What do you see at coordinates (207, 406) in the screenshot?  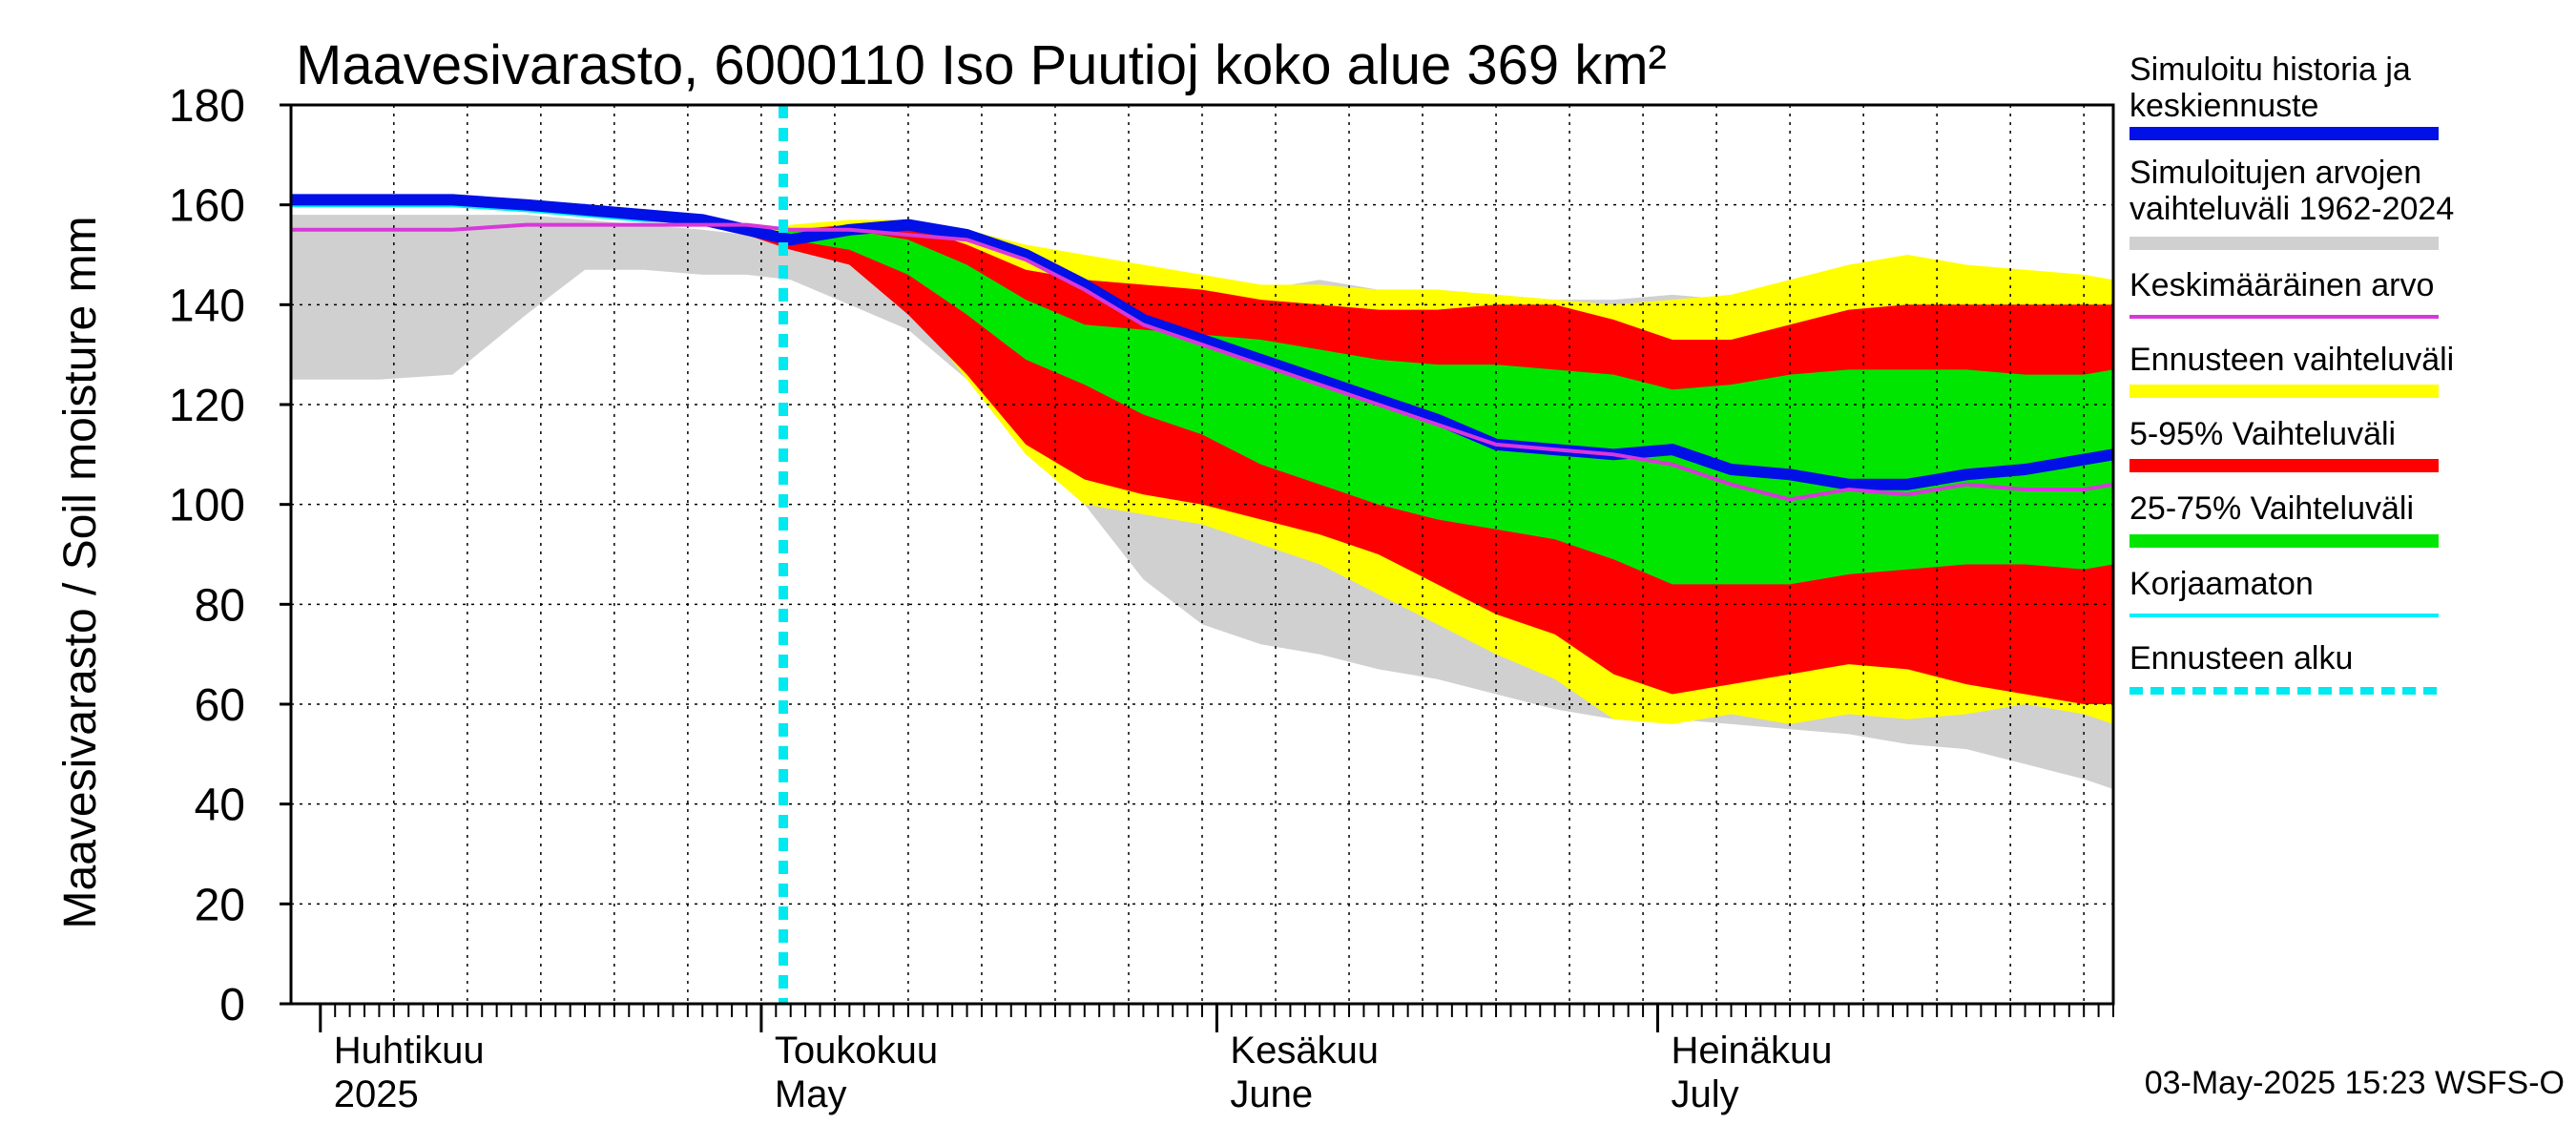 I see `y-tick-label: 120` at bounding box center [207, 406].